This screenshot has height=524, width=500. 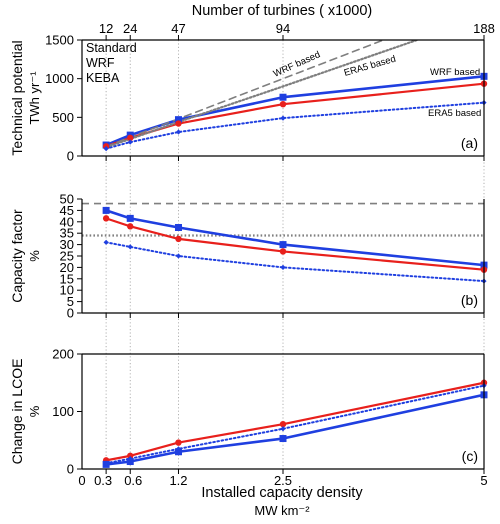 What do you see at coordinates (106, 28) in the screenshot?
I see `top-tick-label-0: 12` at bounding box center [106, 28].